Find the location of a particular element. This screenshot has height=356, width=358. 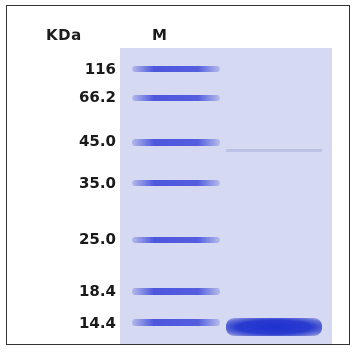

marker-lane-label: M is located at coordinates (160, 35).